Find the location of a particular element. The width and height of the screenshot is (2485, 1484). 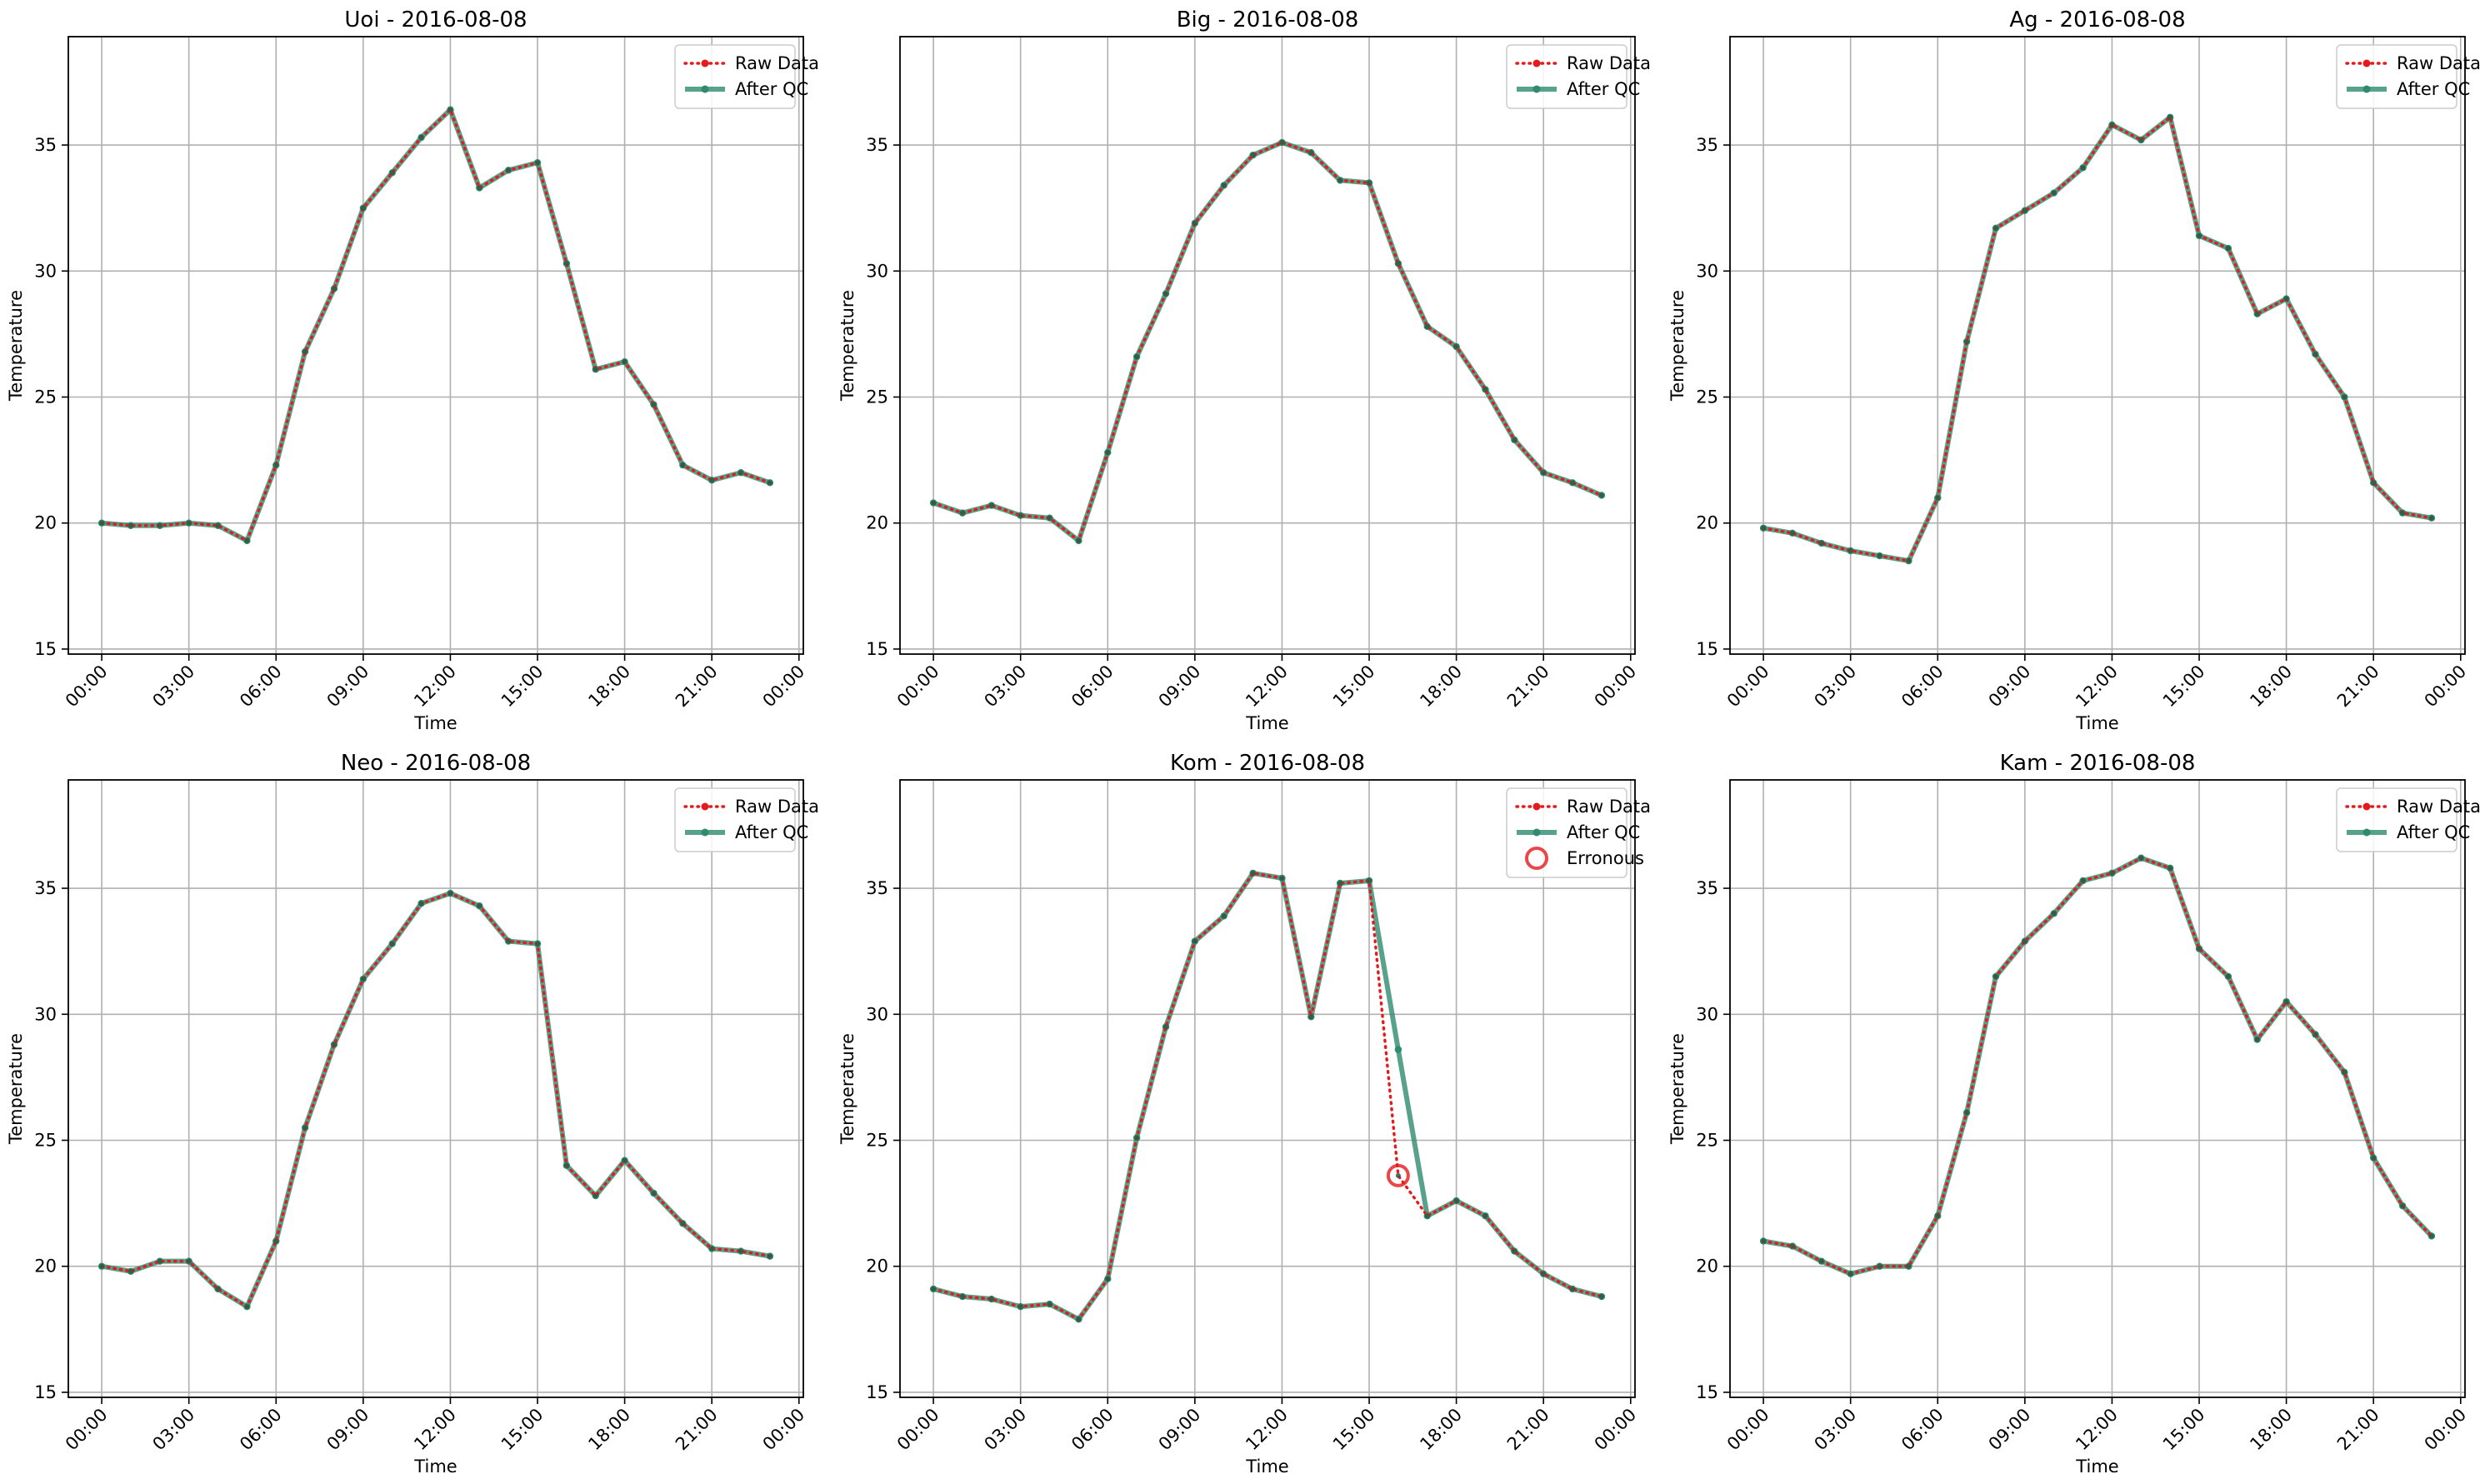

legend-label: Raw Data is located at coordinates (2439, 807).